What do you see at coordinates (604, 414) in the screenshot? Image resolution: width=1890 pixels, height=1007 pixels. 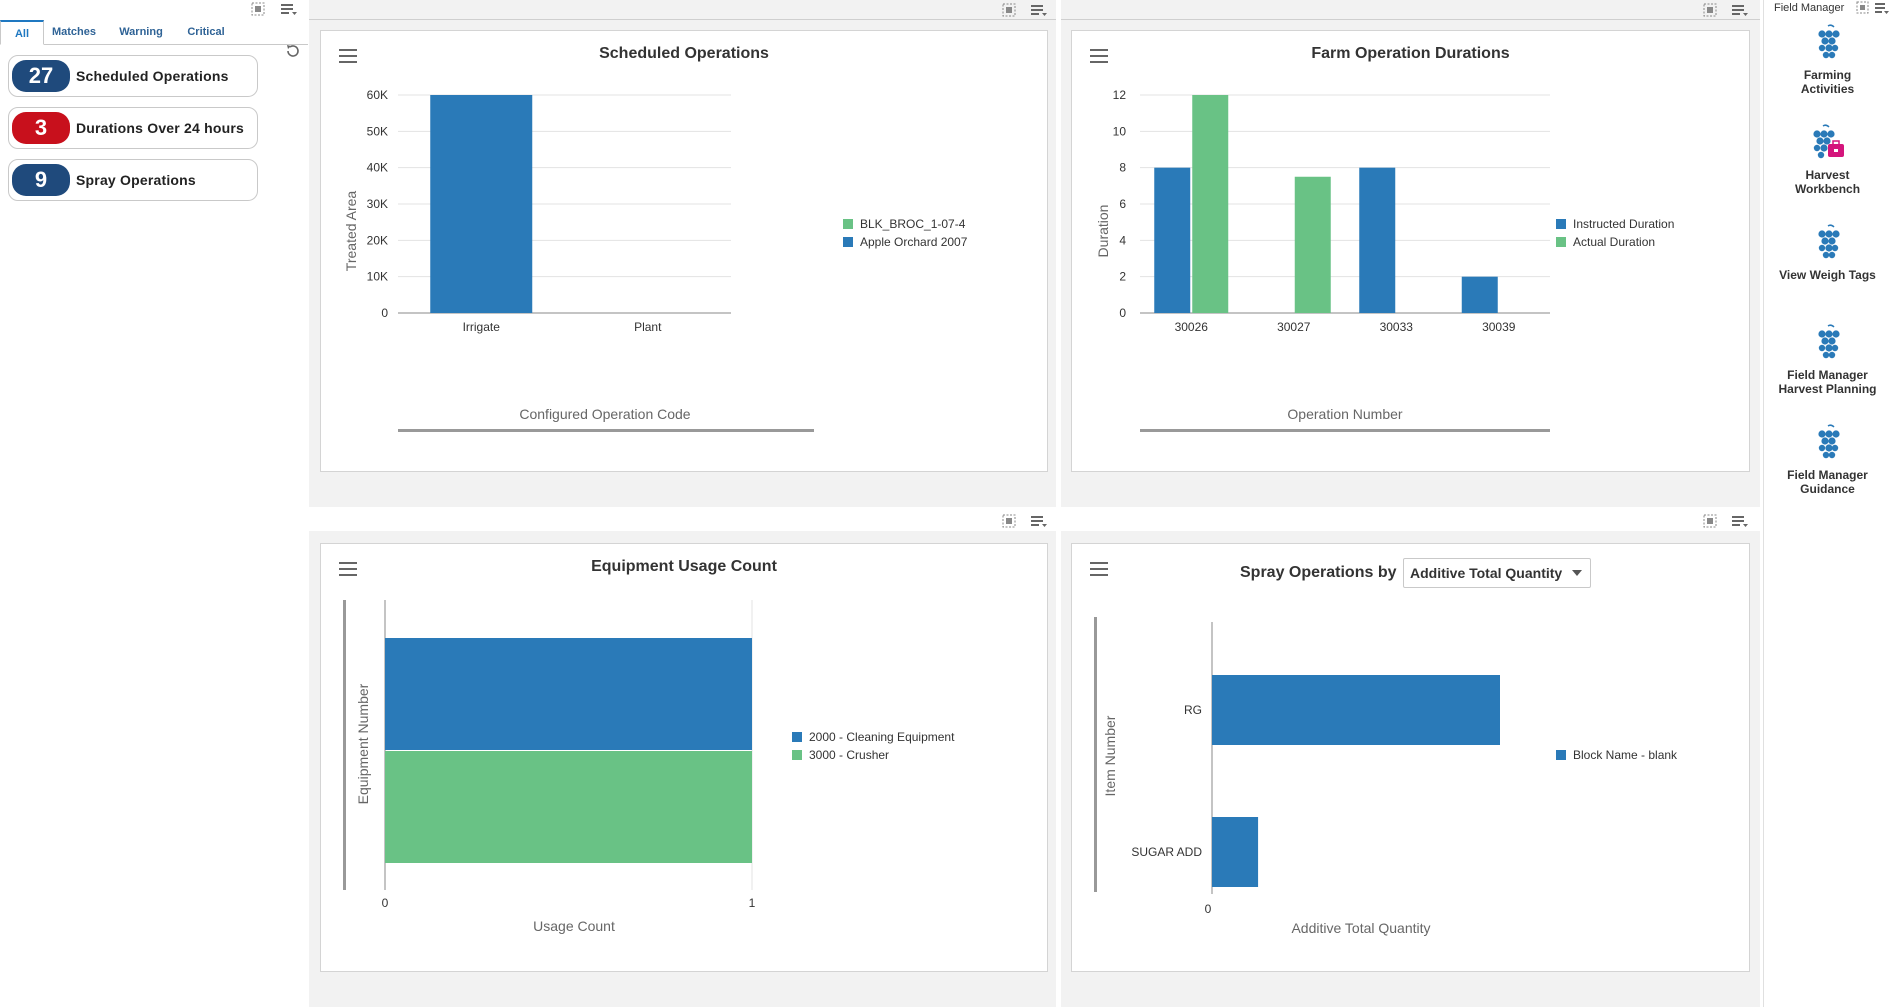 I see `x-axis-title: Configured Operation Code` at bounding box center [604, 414].